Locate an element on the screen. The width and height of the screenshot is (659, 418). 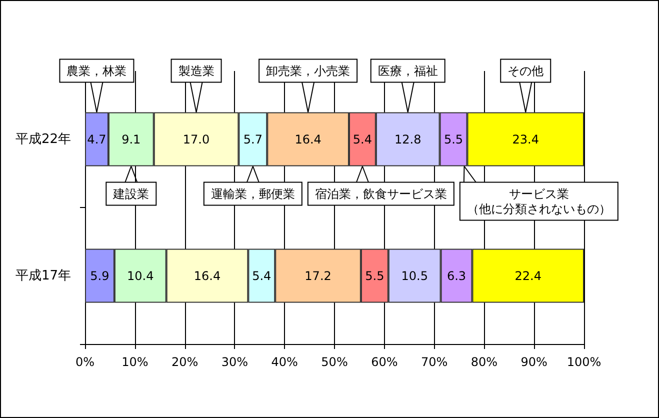
x-tick-label: 10% is located at coordinates (135, 362).